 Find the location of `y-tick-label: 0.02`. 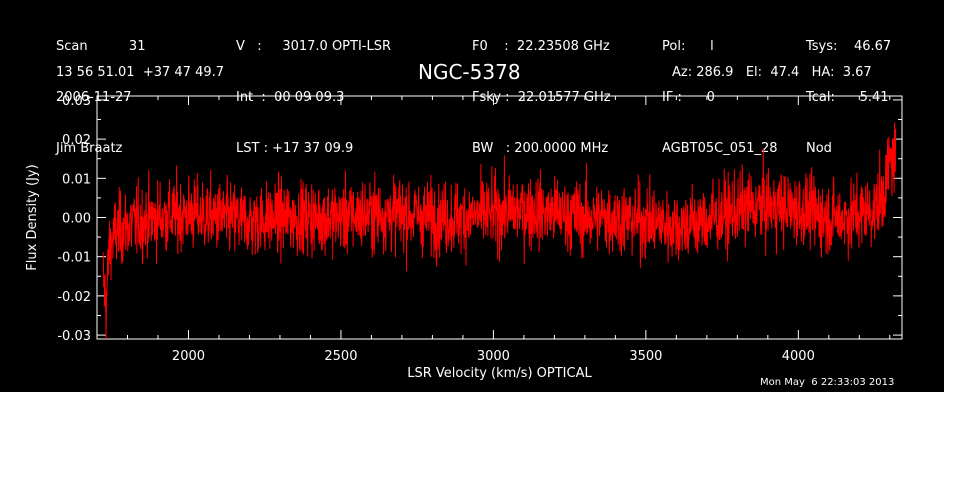

y-tick-label: 0.02 is located at coordinates (76, 140).